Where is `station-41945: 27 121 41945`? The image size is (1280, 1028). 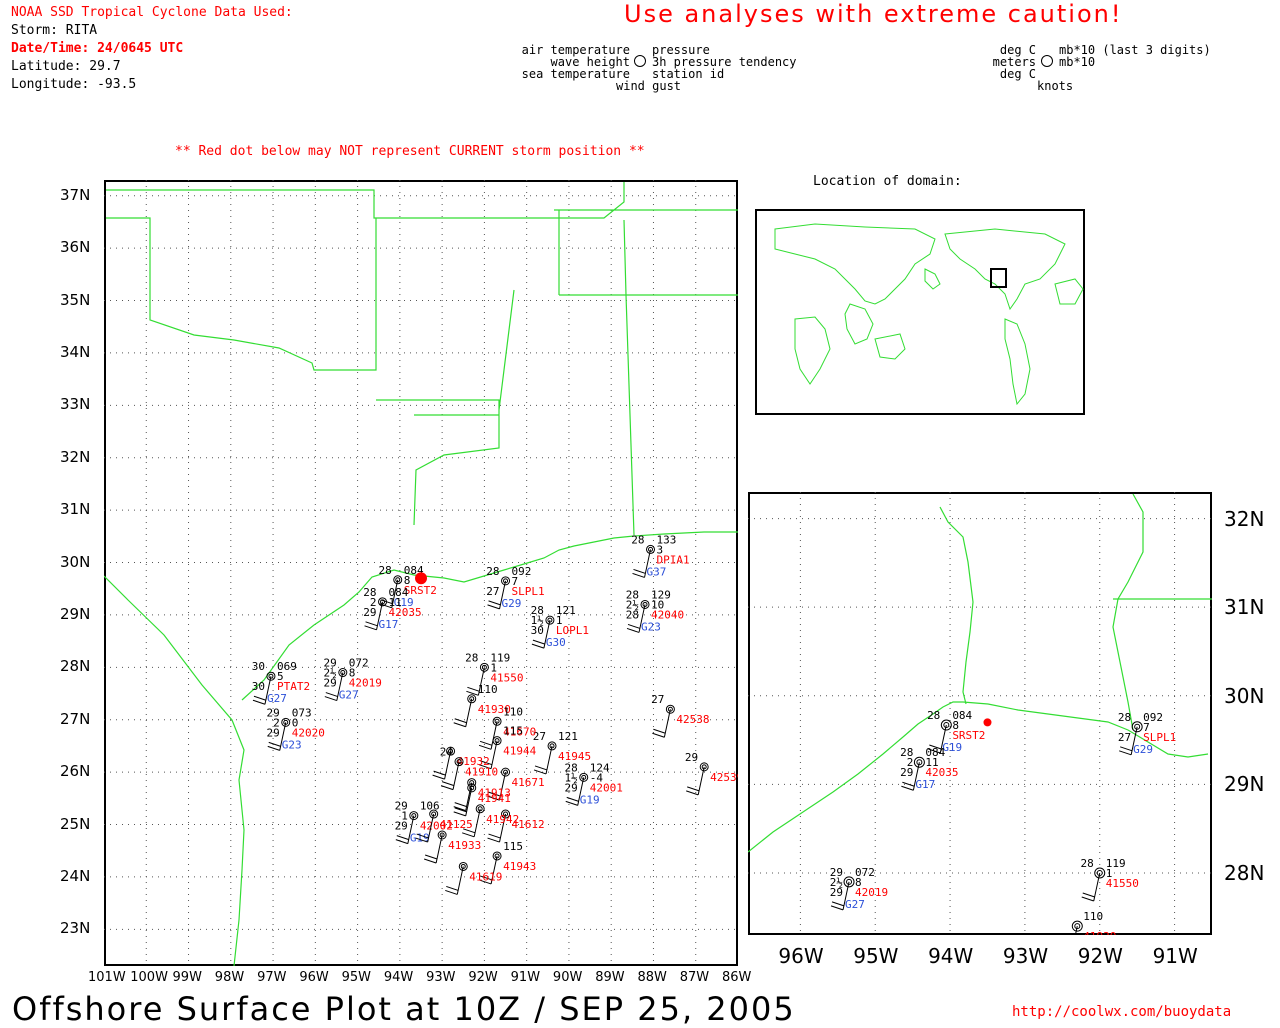 station-41945: 27 121 41945 is located at coordinates (562, 752).